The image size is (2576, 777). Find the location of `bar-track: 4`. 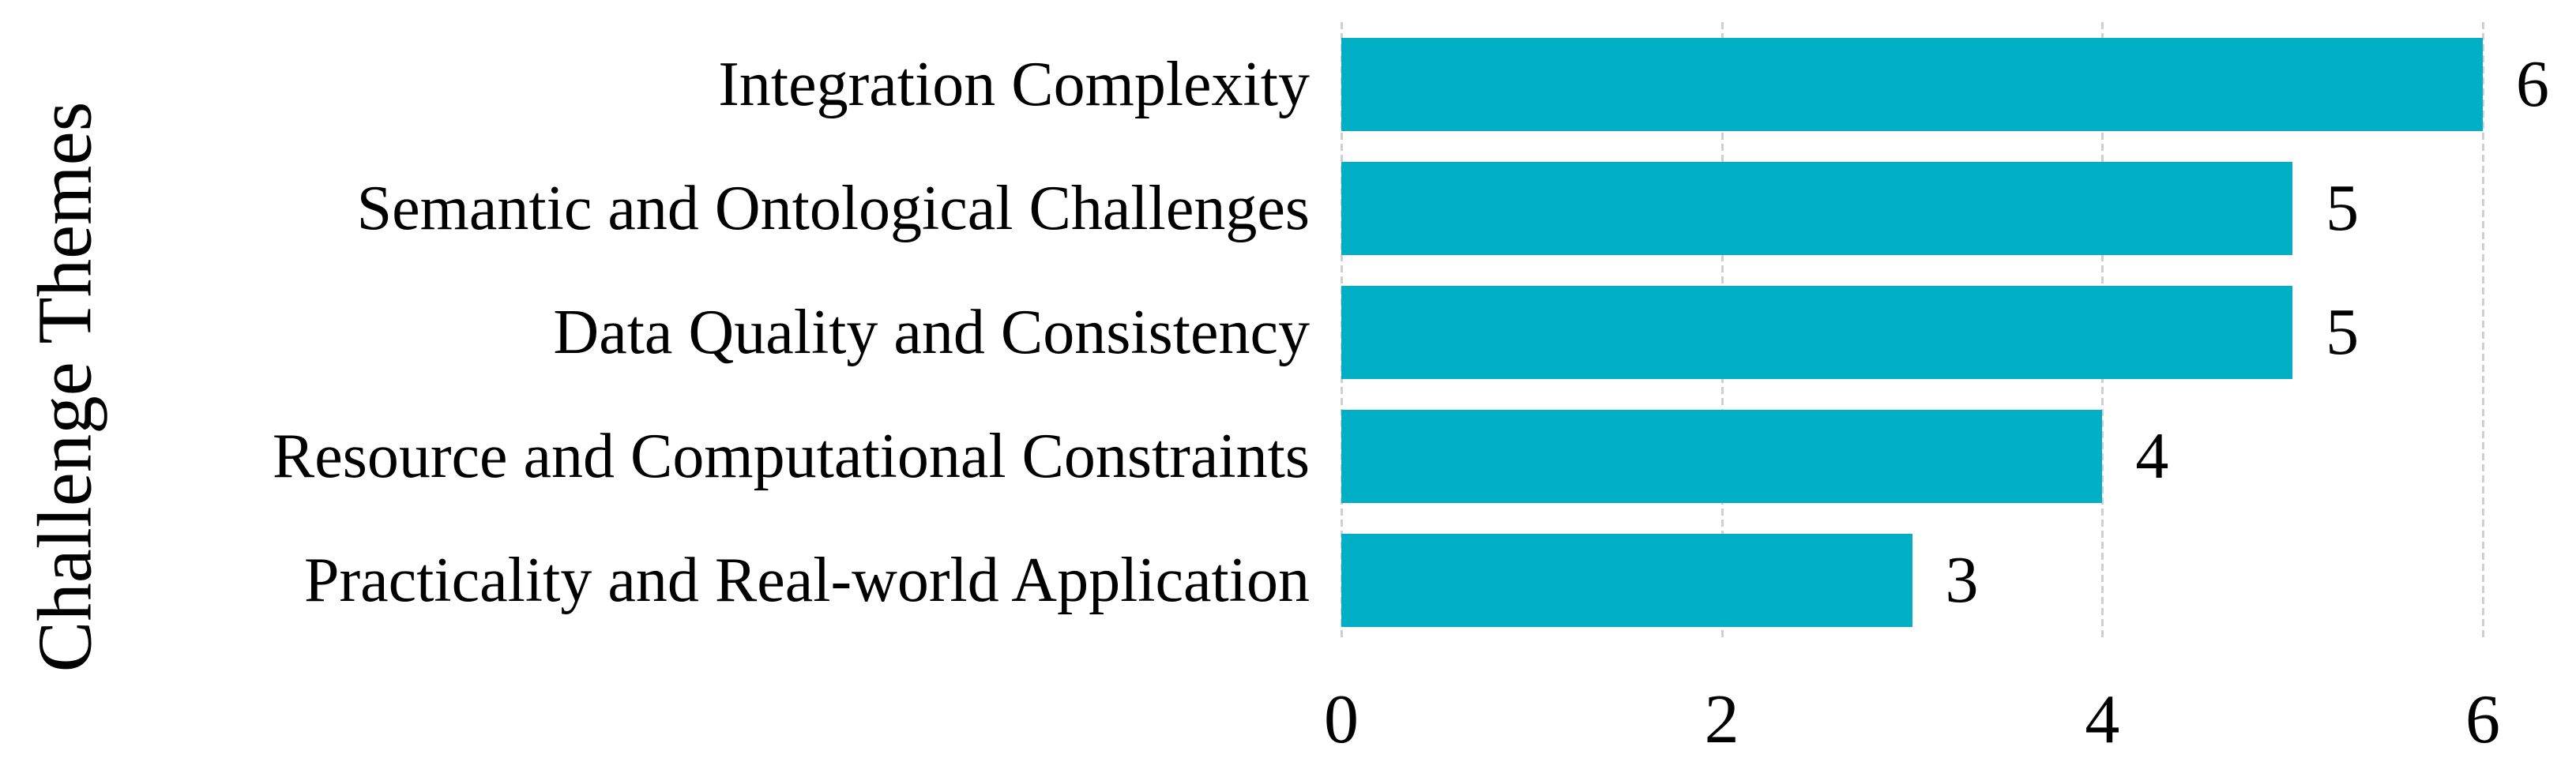

bar-track: 4 is located at coordinates (1912, 457).